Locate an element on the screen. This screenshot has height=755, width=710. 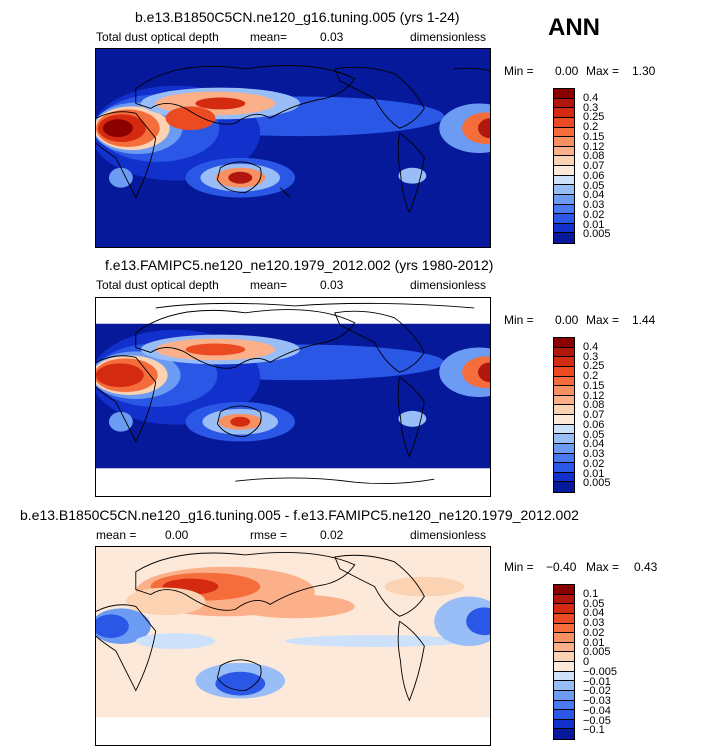
panel3-tick: −0.04 is located at coordinates (597, 710).